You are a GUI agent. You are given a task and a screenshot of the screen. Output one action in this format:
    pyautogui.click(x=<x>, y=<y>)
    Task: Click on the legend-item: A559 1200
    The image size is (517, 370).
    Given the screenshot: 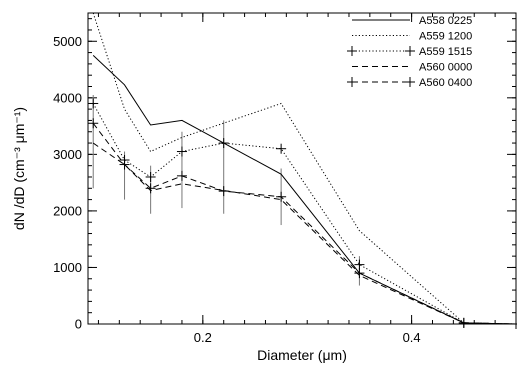 What is the action you would take?
    pyautogui.click(x=412, y=37)
    